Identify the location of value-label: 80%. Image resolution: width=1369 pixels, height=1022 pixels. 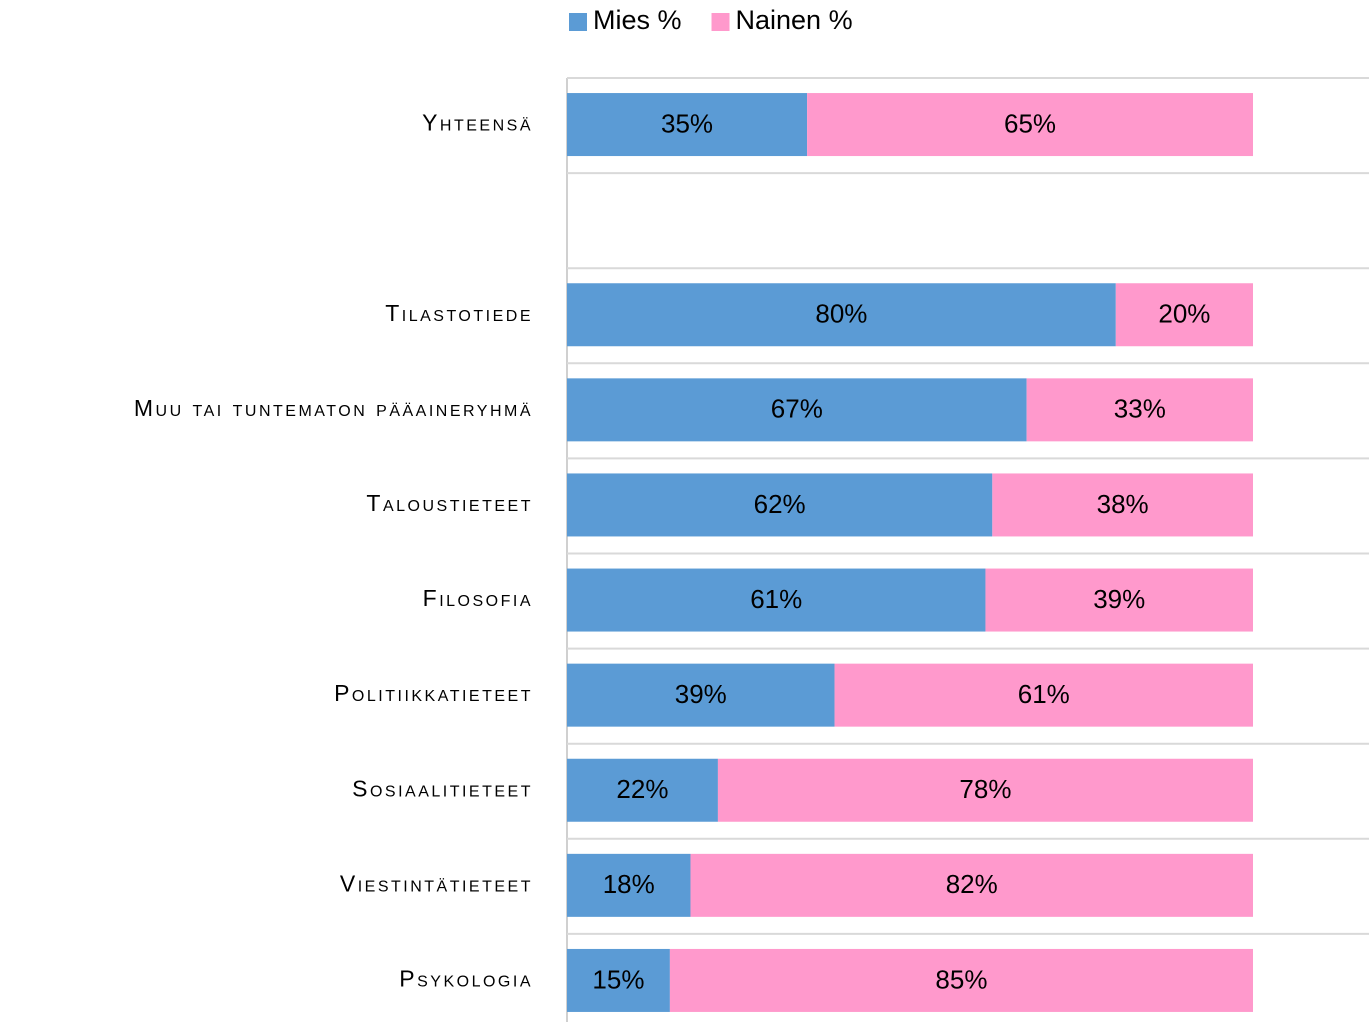
(841, 314).